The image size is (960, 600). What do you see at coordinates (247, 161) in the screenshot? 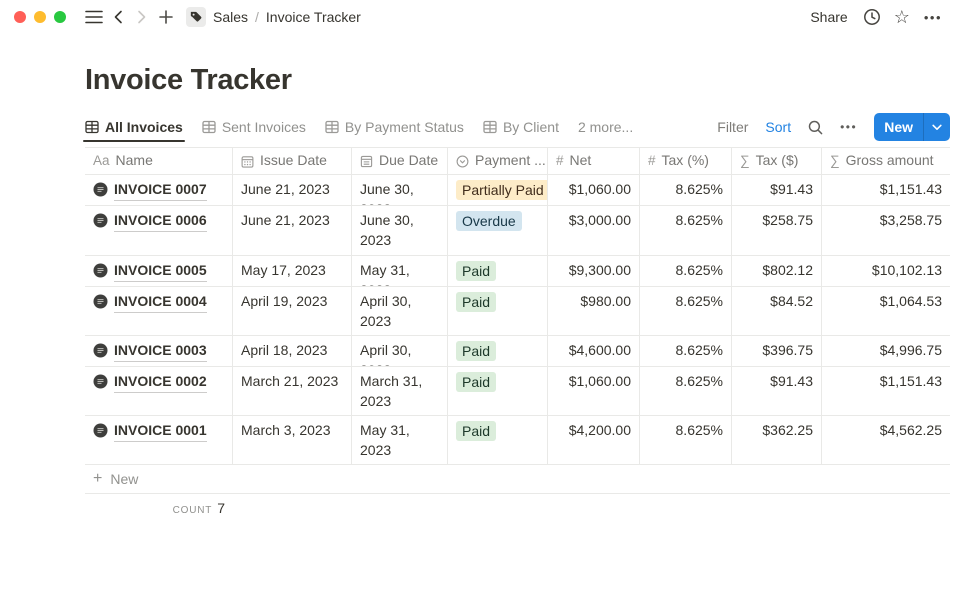
I see `calendar-icon` at bounding box center [247, 161].